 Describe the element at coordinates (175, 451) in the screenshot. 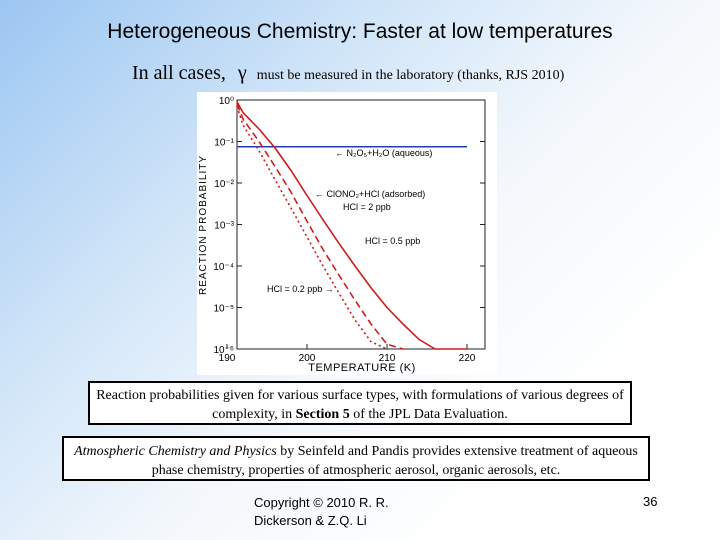

I see `textbook-title: Atmospheric Chemistry and Physics` at that location.